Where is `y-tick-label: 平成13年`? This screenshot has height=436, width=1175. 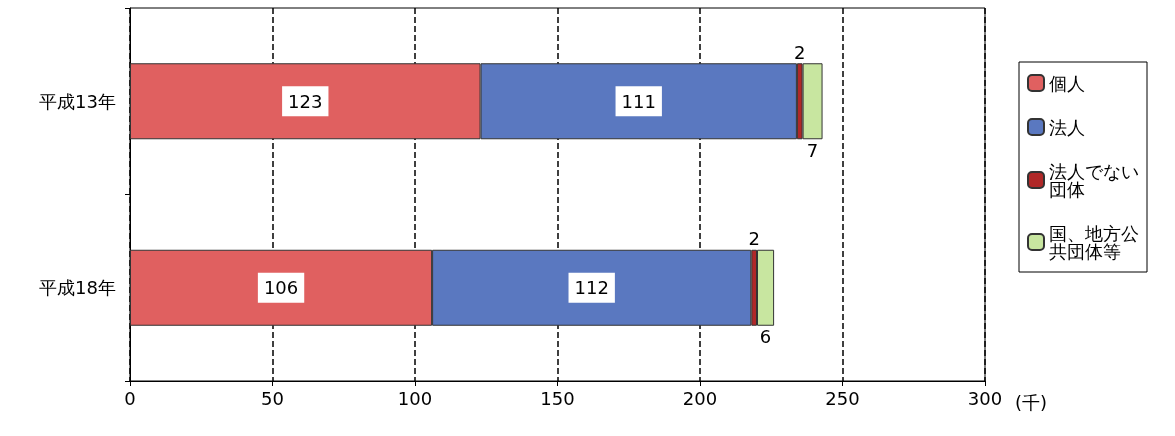 y-tick-label: 平成13年 is located at coordinates (77, 101).